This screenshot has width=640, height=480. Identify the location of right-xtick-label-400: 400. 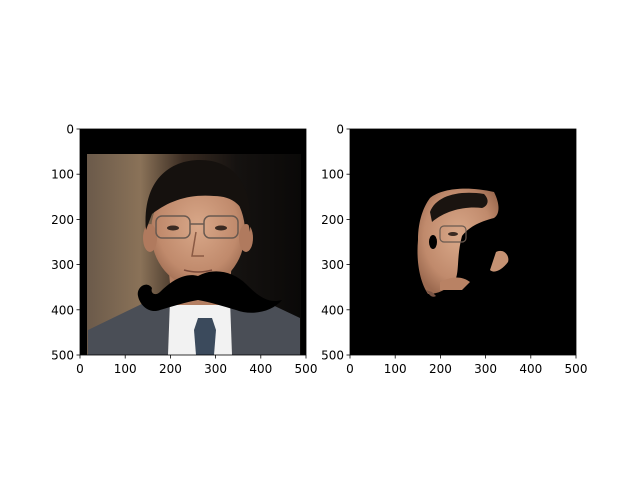
(530, 369).